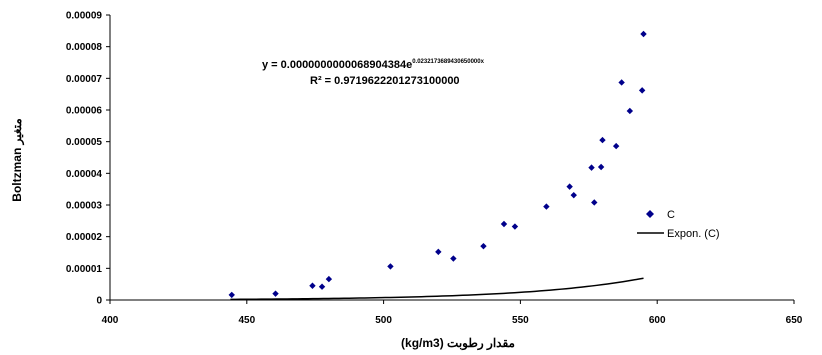  Describe the element at coordinates (84, 111) in the screenshot. I see `y-tick-label: 0.00006` at that location.